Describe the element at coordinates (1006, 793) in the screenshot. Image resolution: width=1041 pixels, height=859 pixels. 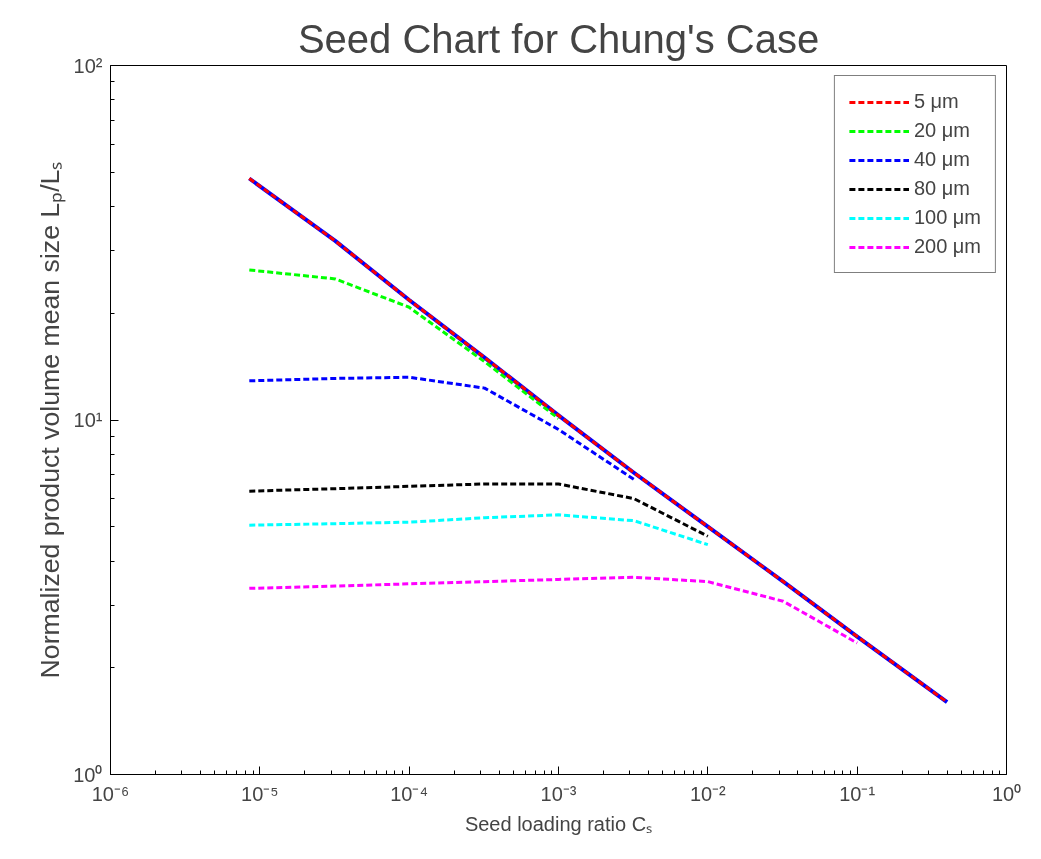
I see `x-tick-label: 10⁰` at that location.